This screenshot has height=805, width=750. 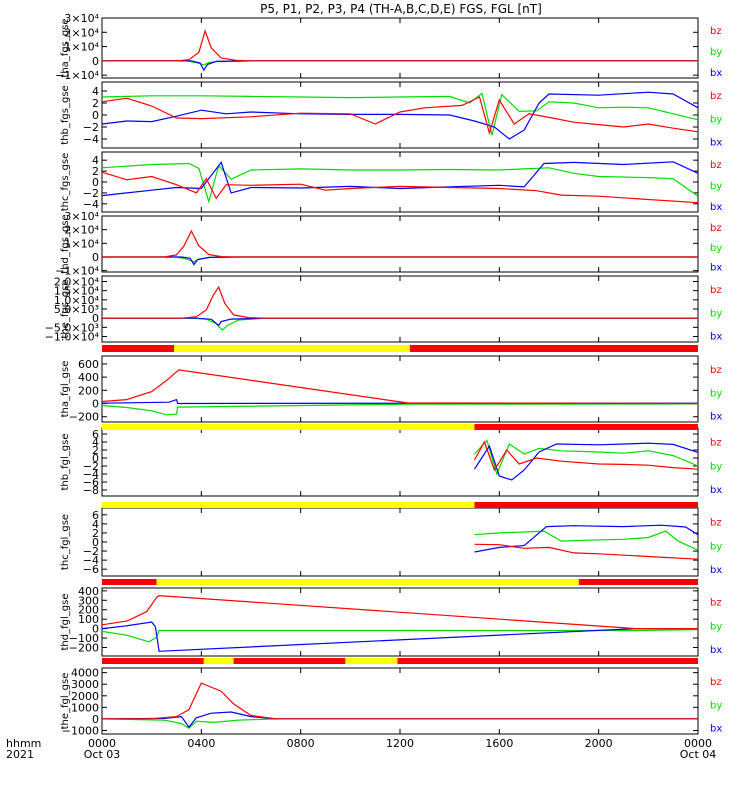 What do you see at coordinates (499, 743) in the screenshot?
I see `x-tick-label: 1600` at bounding box center [499, 743].